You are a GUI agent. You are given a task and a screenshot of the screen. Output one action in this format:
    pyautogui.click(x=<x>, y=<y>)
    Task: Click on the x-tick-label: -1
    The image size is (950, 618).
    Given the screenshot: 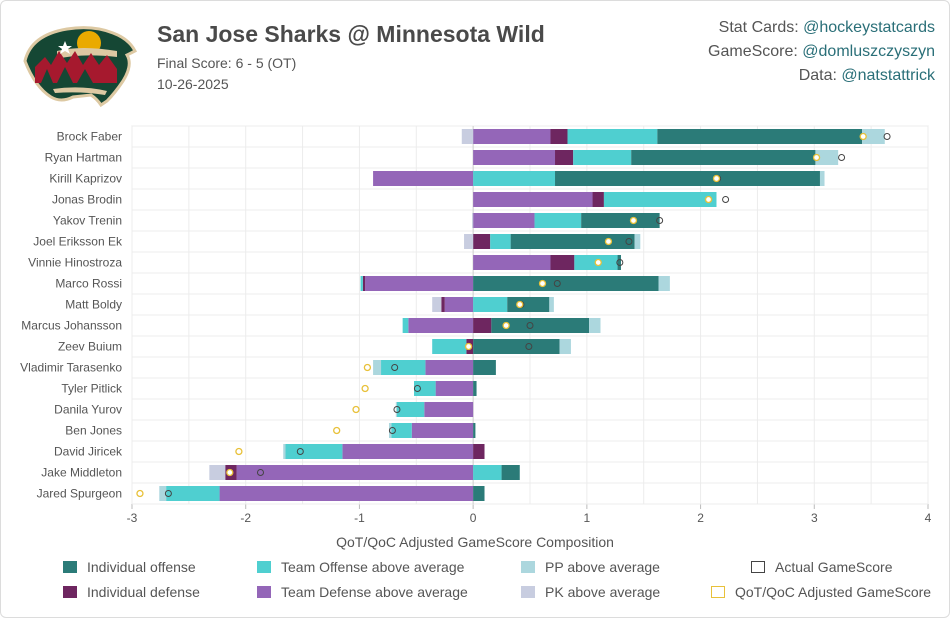 What is the action you would take?
    pyautogui.click(x=359, y=518)
    